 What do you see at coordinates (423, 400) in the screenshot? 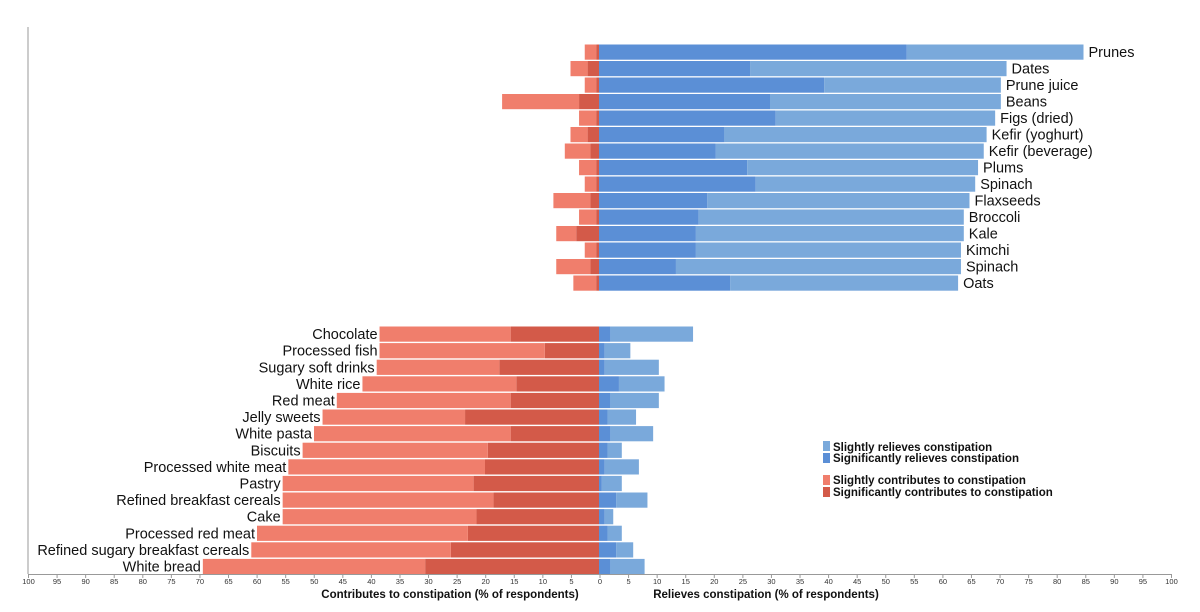
I see `bar-slightly-contributes-red-meat` at bounding box center [423, 400].